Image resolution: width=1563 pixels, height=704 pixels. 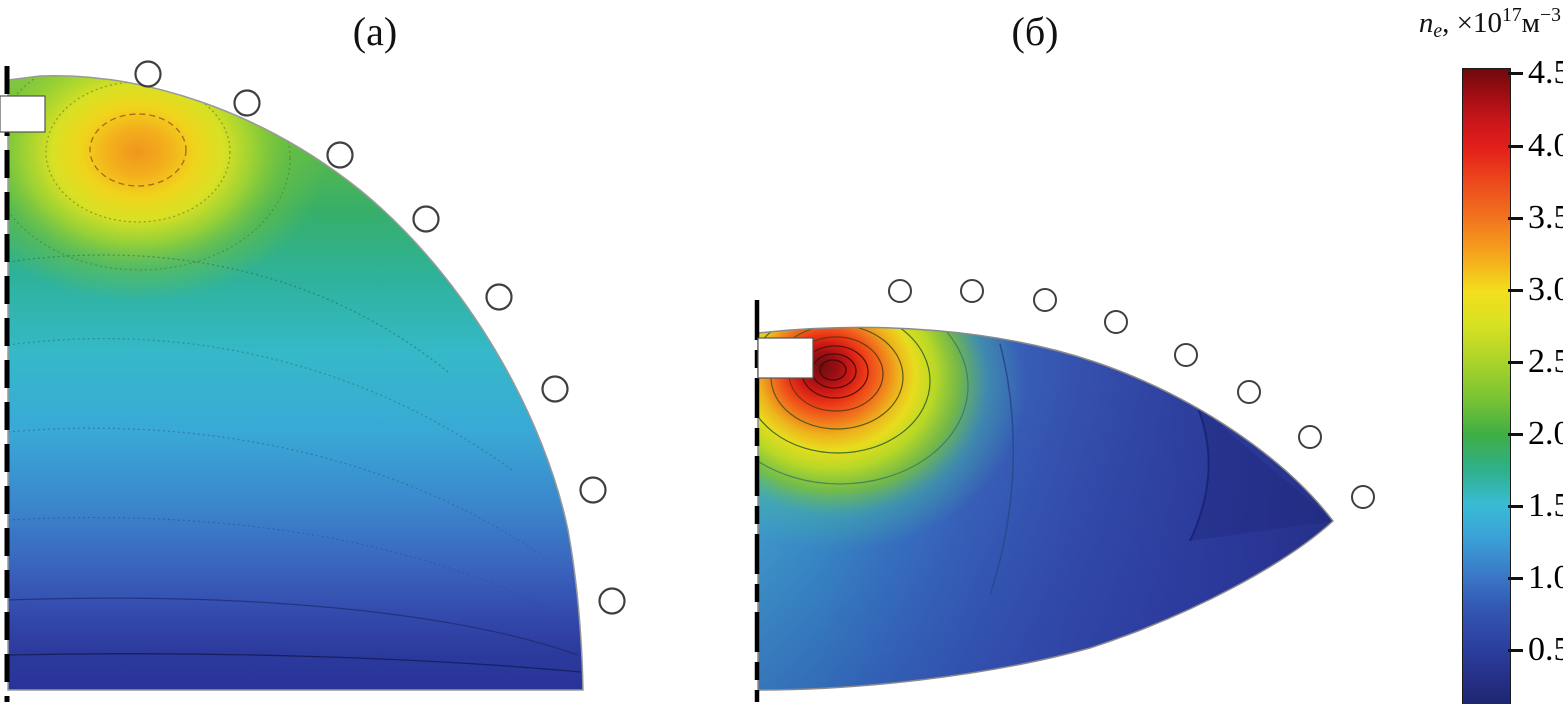 What do you see at coordinates (1035, 31) in the screenshot?
I see `panel-b-label: (б)` at bounding box center [1035, 31].